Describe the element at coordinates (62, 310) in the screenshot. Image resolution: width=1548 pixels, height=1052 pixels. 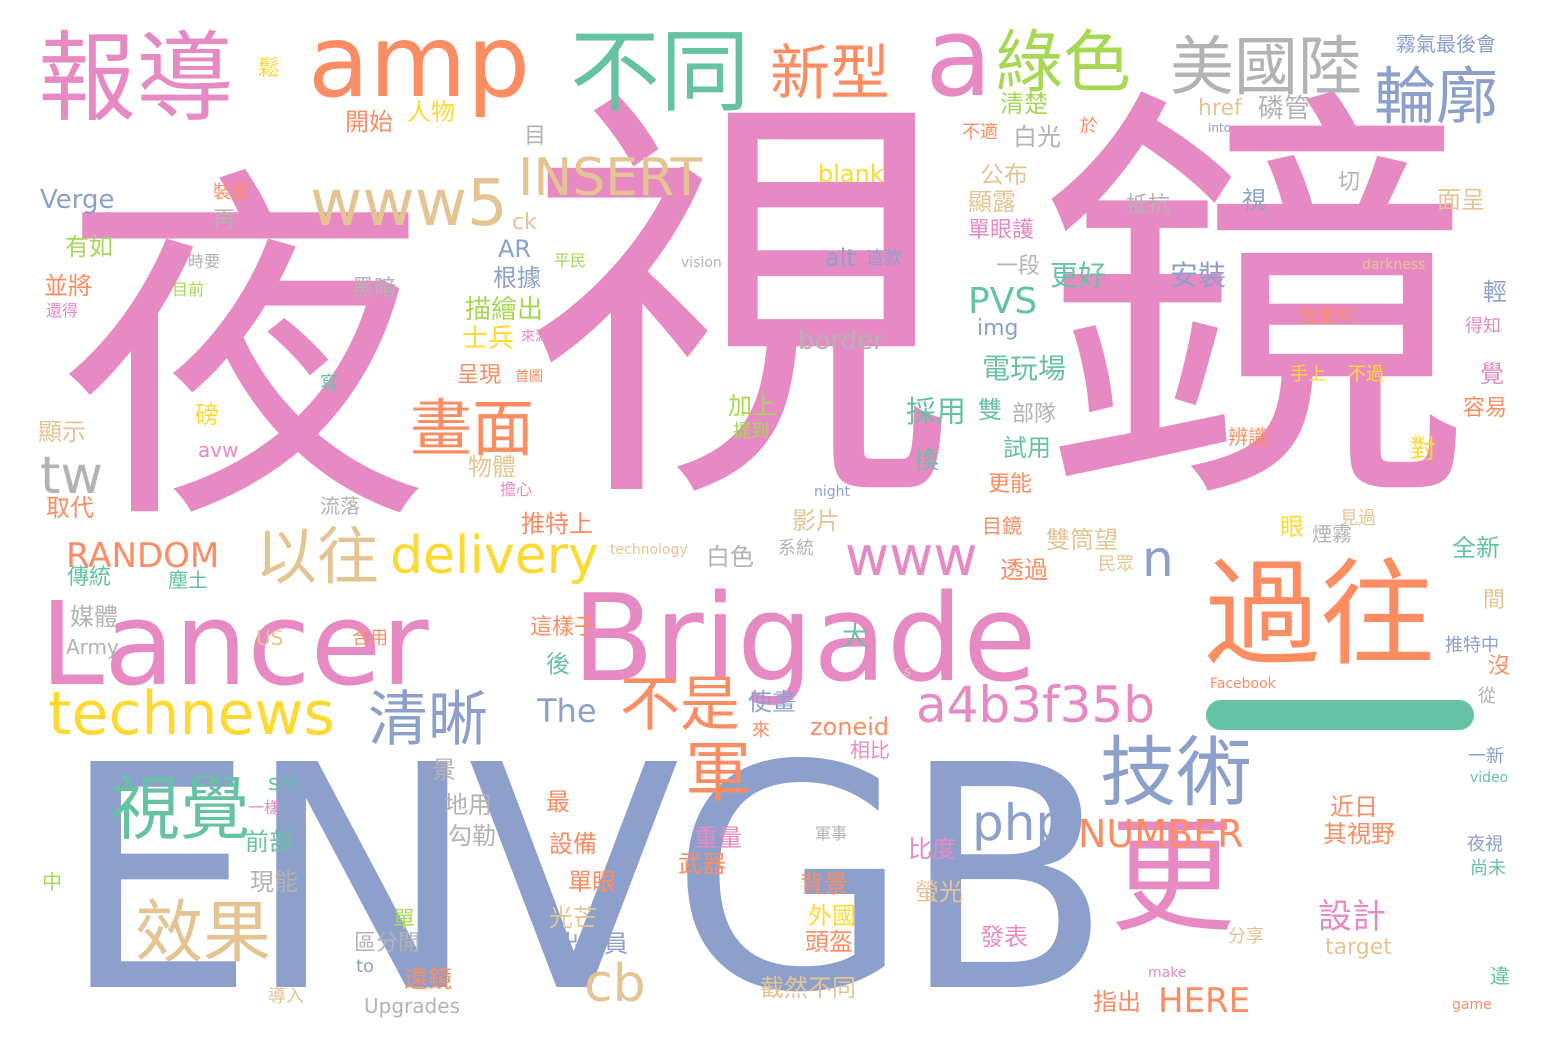
I see `cloud-word: 還得` at that location.